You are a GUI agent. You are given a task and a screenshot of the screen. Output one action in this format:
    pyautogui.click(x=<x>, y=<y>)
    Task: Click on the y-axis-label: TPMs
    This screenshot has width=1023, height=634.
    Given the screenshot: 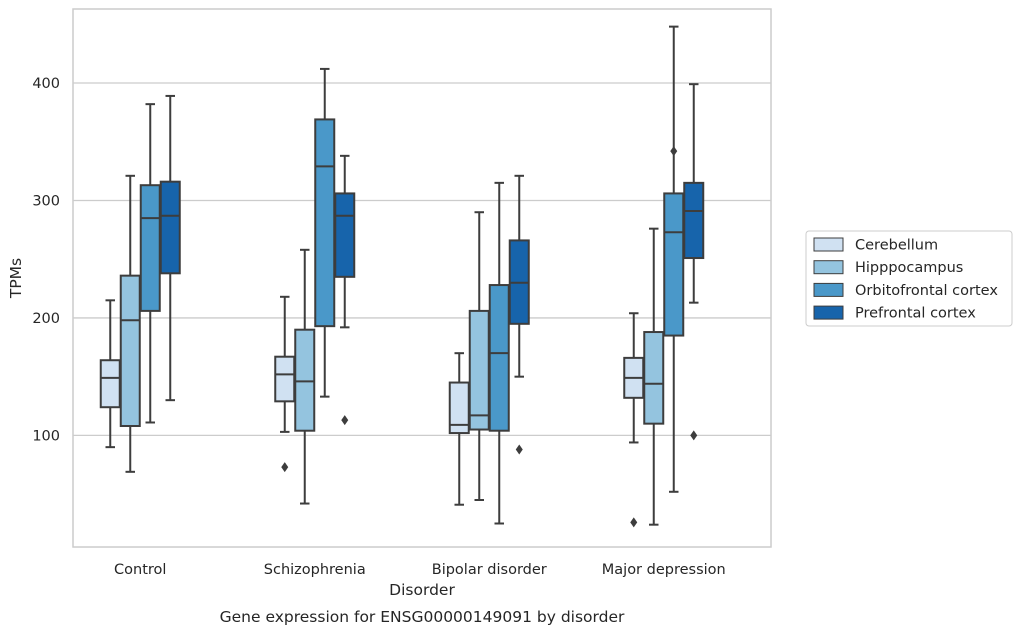 What is the action you would take?
    pyautogui.click(x=16, y=278)
    